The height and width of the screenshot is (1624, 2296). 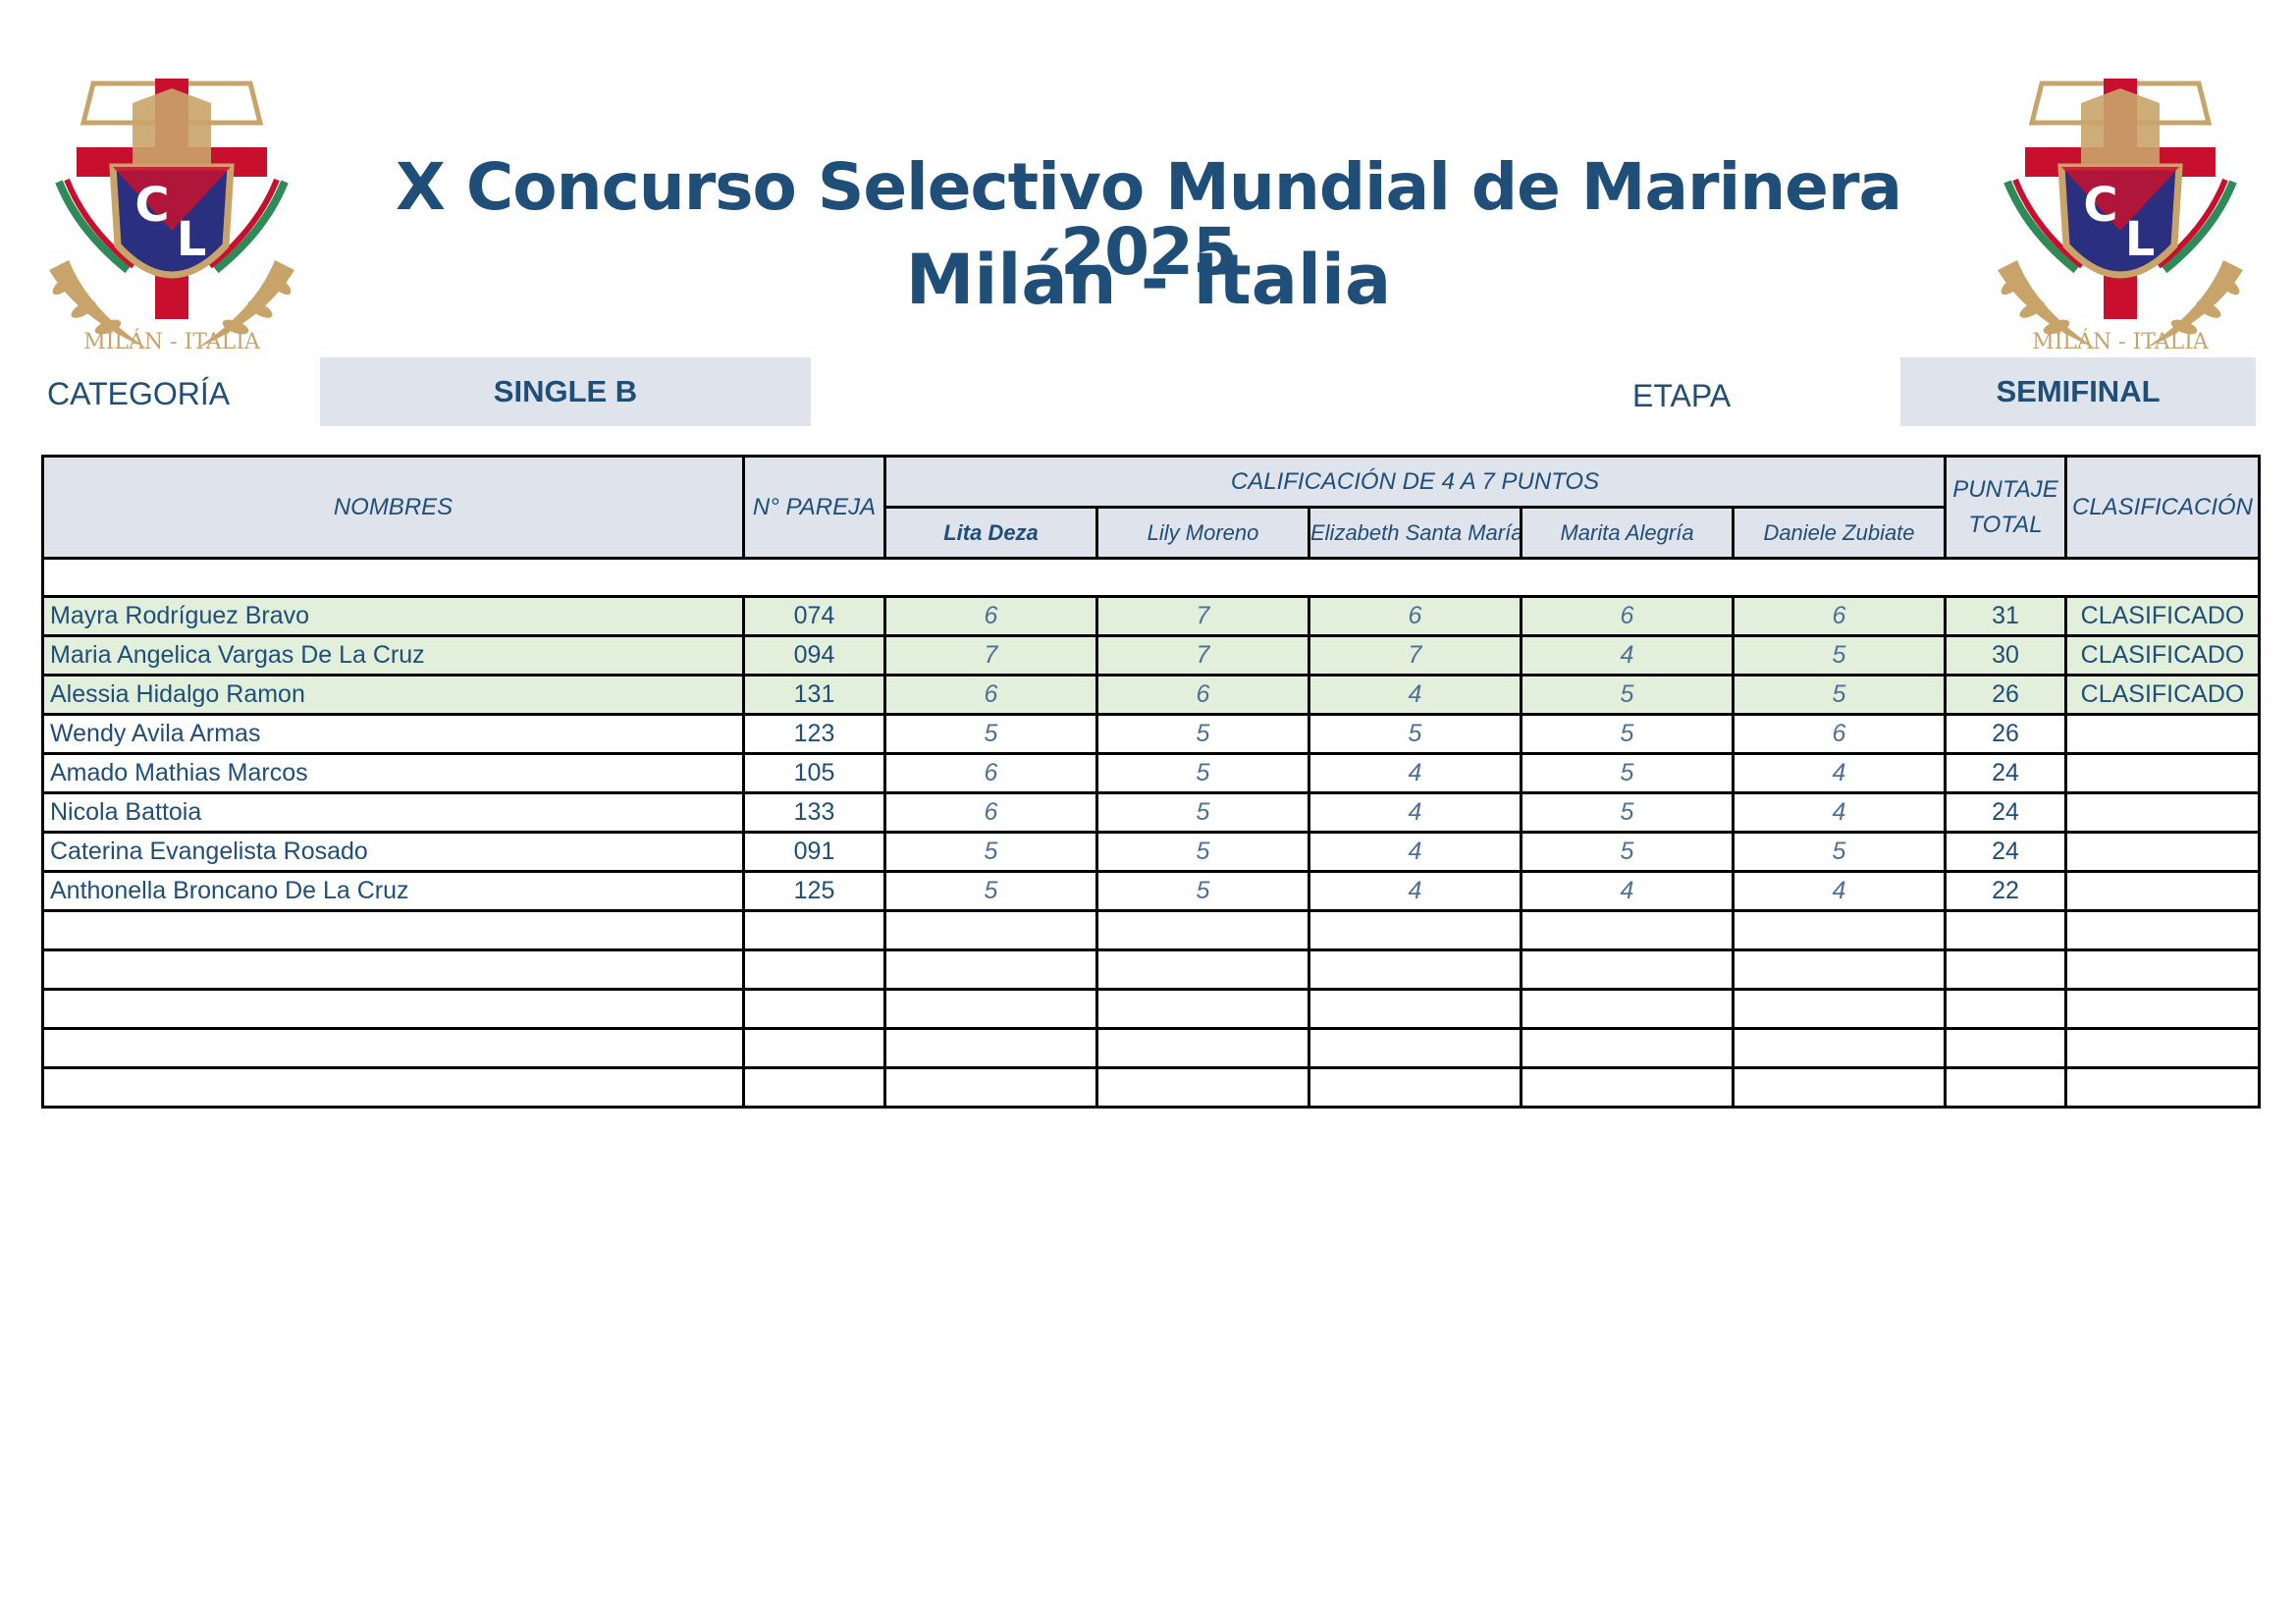 I want to click on table-row: Nicola Battoia 133 6 5 4 5 4 24, so click(x=1151, y=812).